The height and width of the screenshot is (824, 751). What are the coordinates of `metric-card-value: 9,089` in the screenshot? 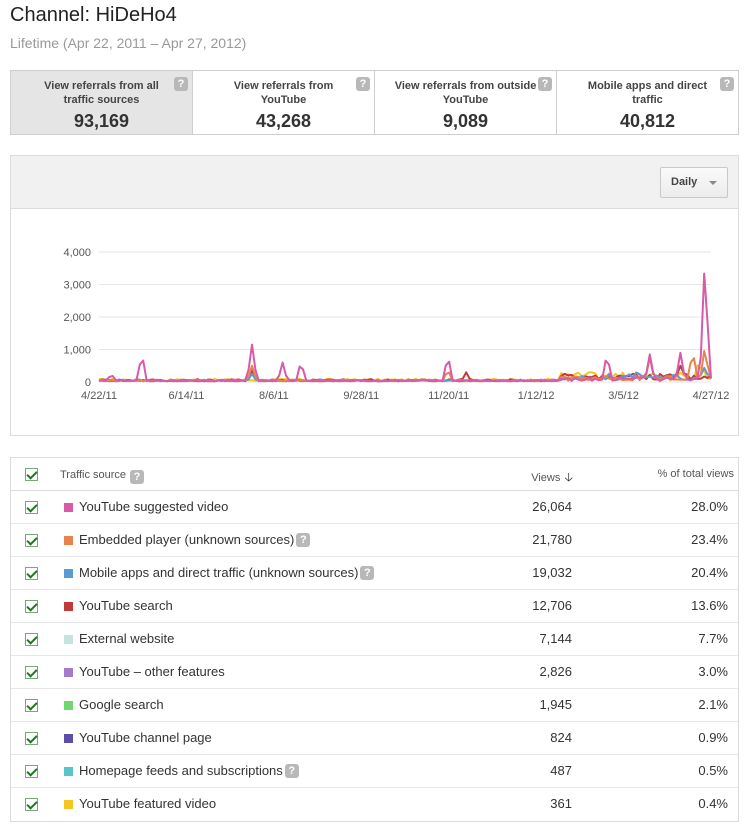 It's located at (465, 121).